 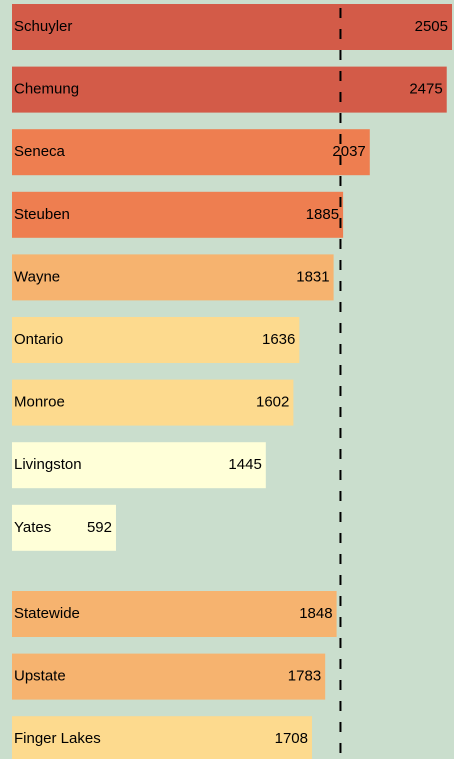 What do you see at coordinates (38, 339) in the screenshot?
I see `category-label: Ontario` at bounding box center [38, 339].